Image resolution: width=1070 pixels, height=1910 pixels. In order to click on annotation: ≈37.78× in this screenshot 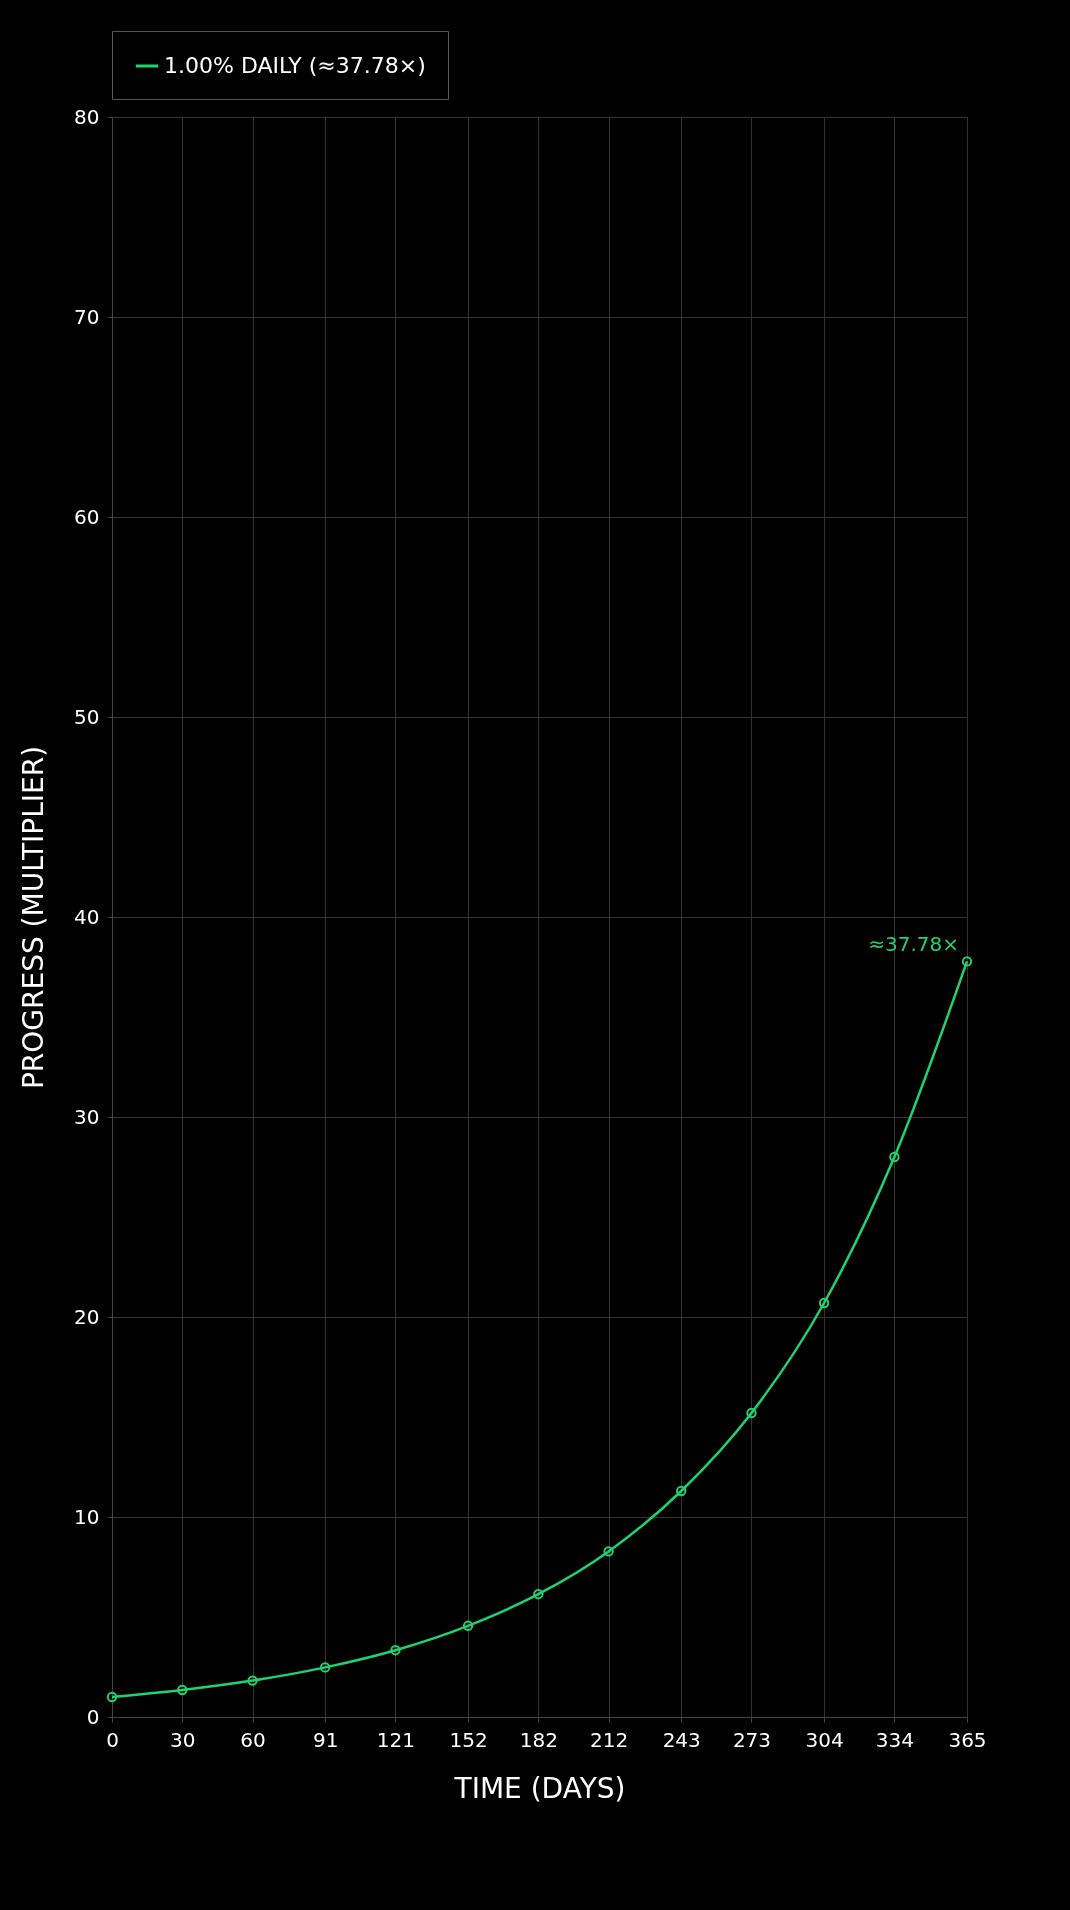, I will do `click(913, 944)`.